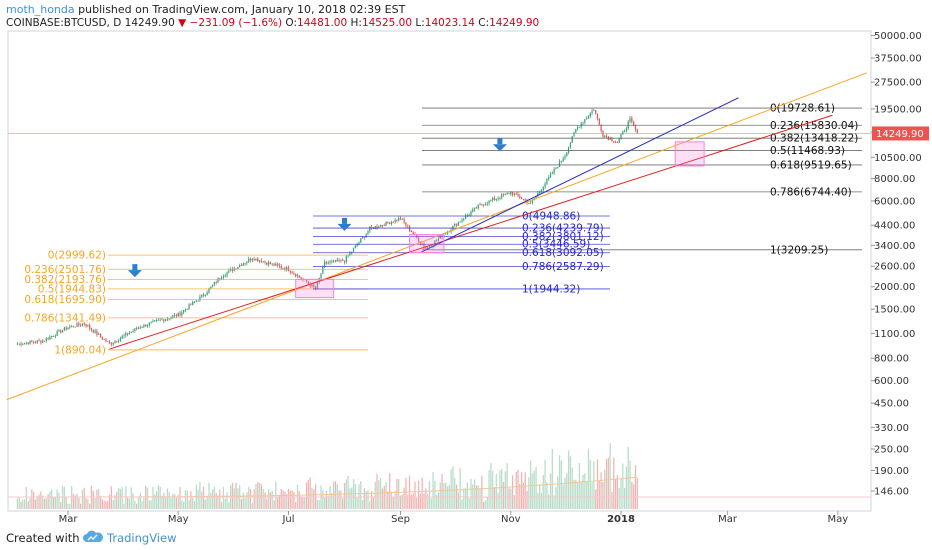 The image size is (932, 550). Describe the element at coordinates (551, 289) in the screenshot. I see `fib-level-label: 1(1944.32)` at that location.